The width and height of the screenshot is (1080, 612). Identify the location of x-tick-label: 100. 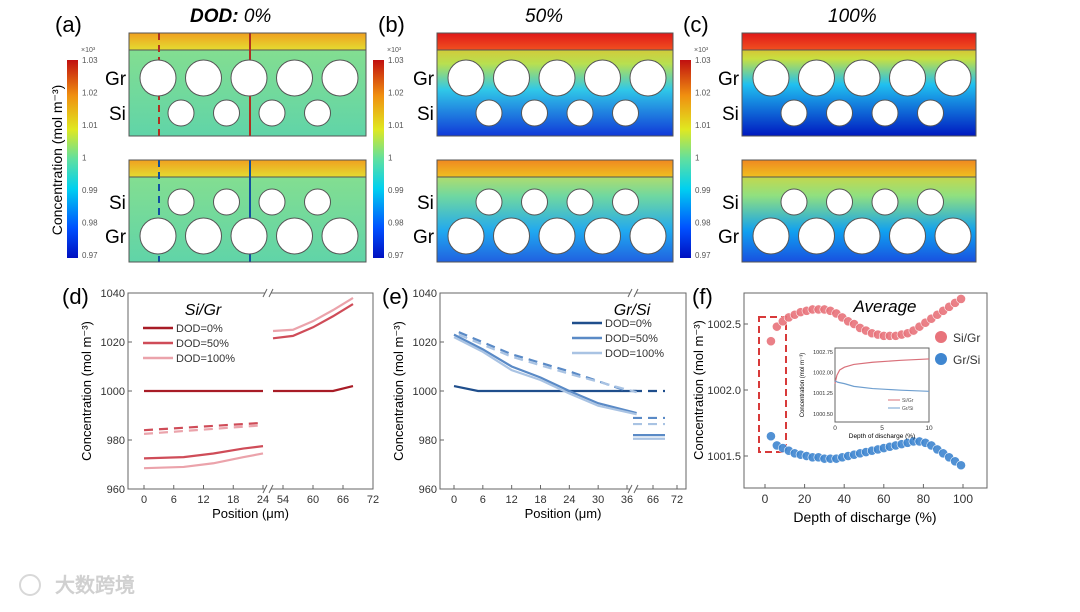
(963, 499).